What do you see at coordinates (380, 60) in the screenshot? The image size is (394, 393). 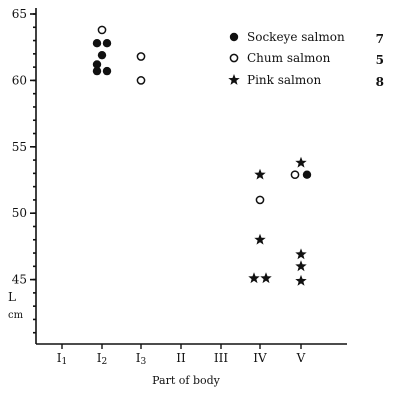 I see `legend-count: 5` at bounding box center [380, 60].